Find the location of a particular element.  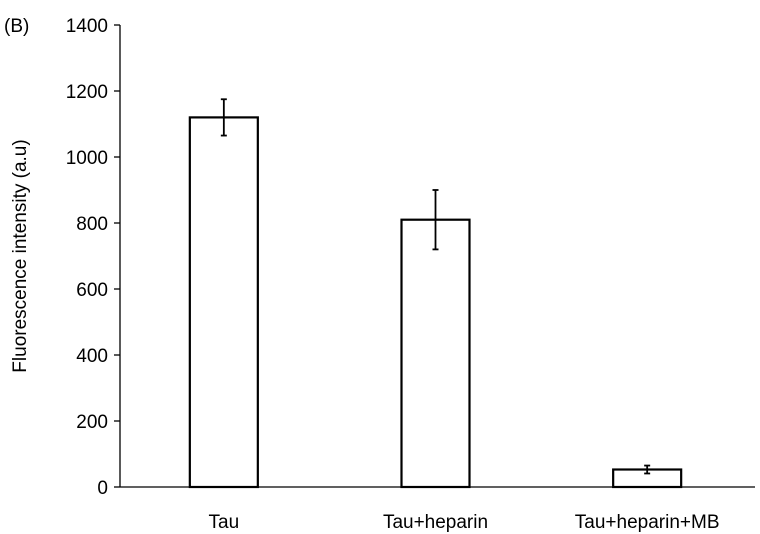

y-tick-label: 800 is located at coordinates (92, 224).